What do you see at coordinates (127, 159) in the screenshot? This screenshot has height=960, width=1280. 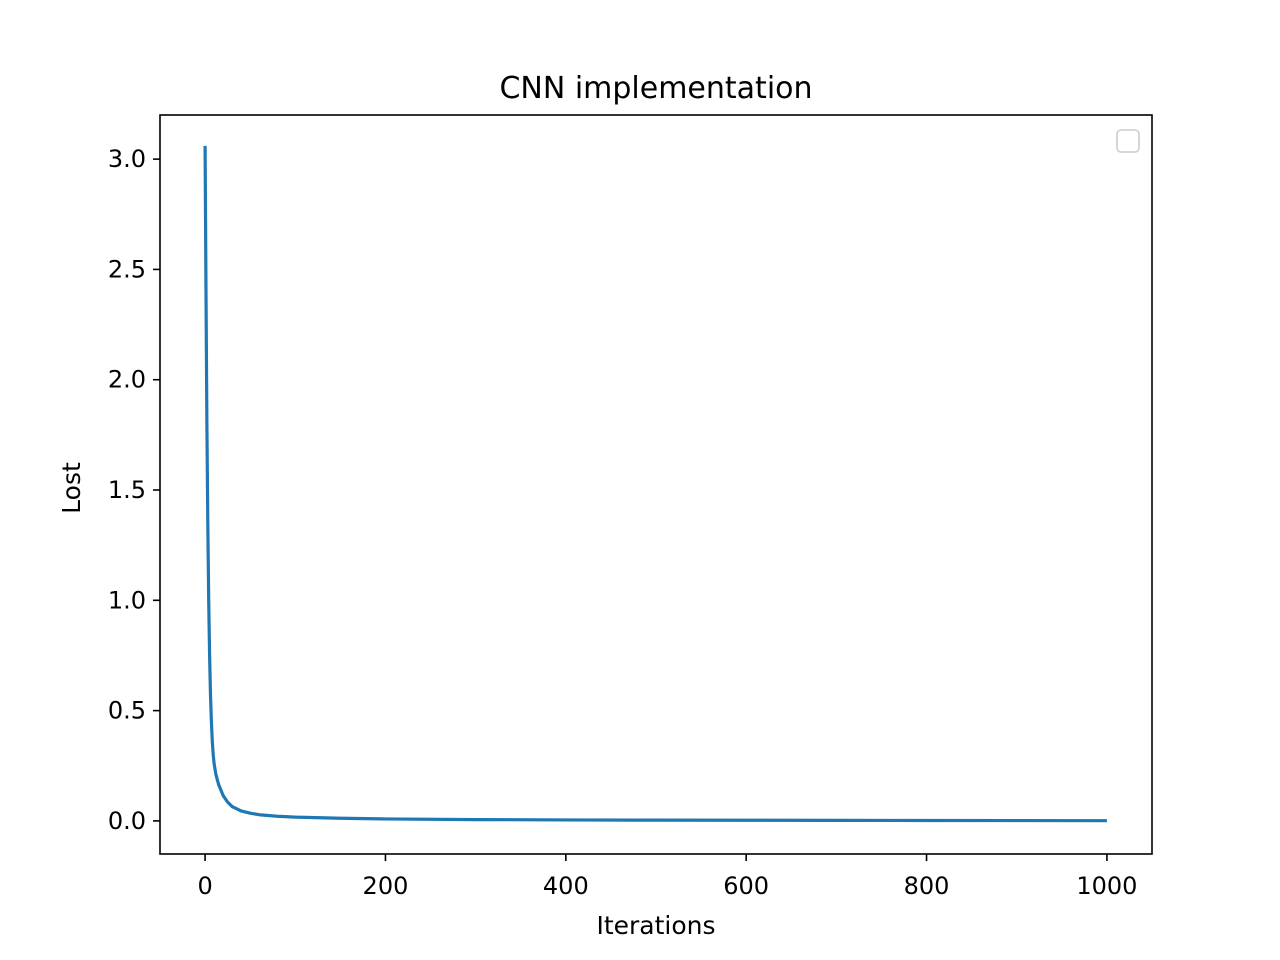 I see `y-tick-label: 3.0` at bounding box center [127, 159].